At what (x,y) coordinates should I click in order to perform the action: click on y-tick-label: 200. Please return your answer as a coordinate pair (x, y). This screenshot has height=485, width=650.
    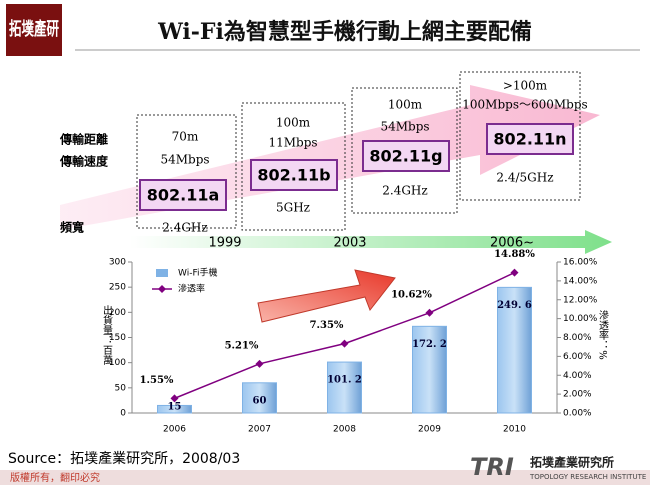
    Looking at the image, I should click on (117, 313).